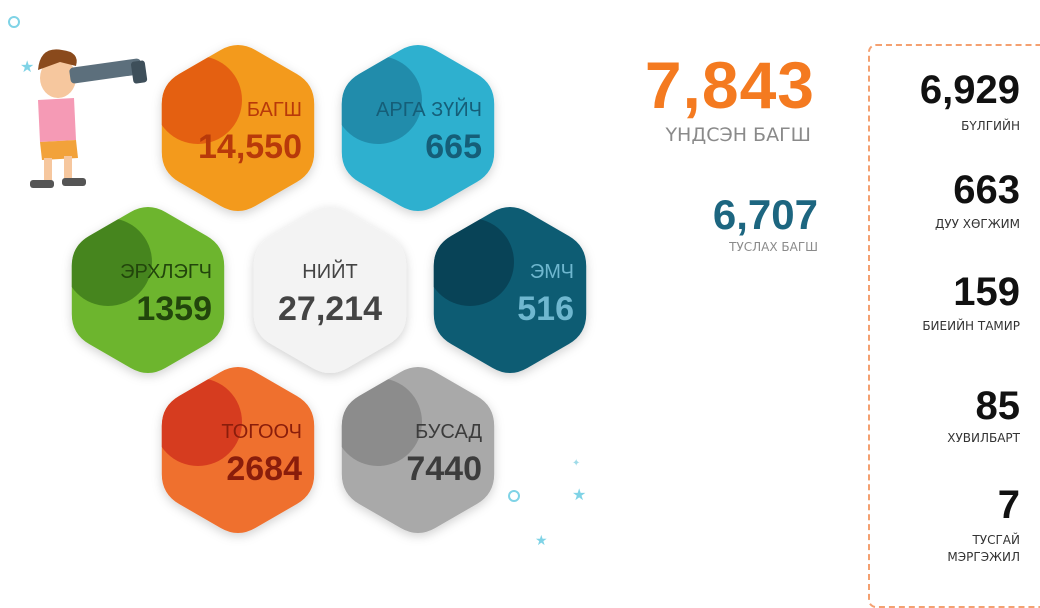 This screenshot has width=1040, height=608. Describe the element at coordinates (998, 406) in the screenshot. I see `side-value: 85` at that location.